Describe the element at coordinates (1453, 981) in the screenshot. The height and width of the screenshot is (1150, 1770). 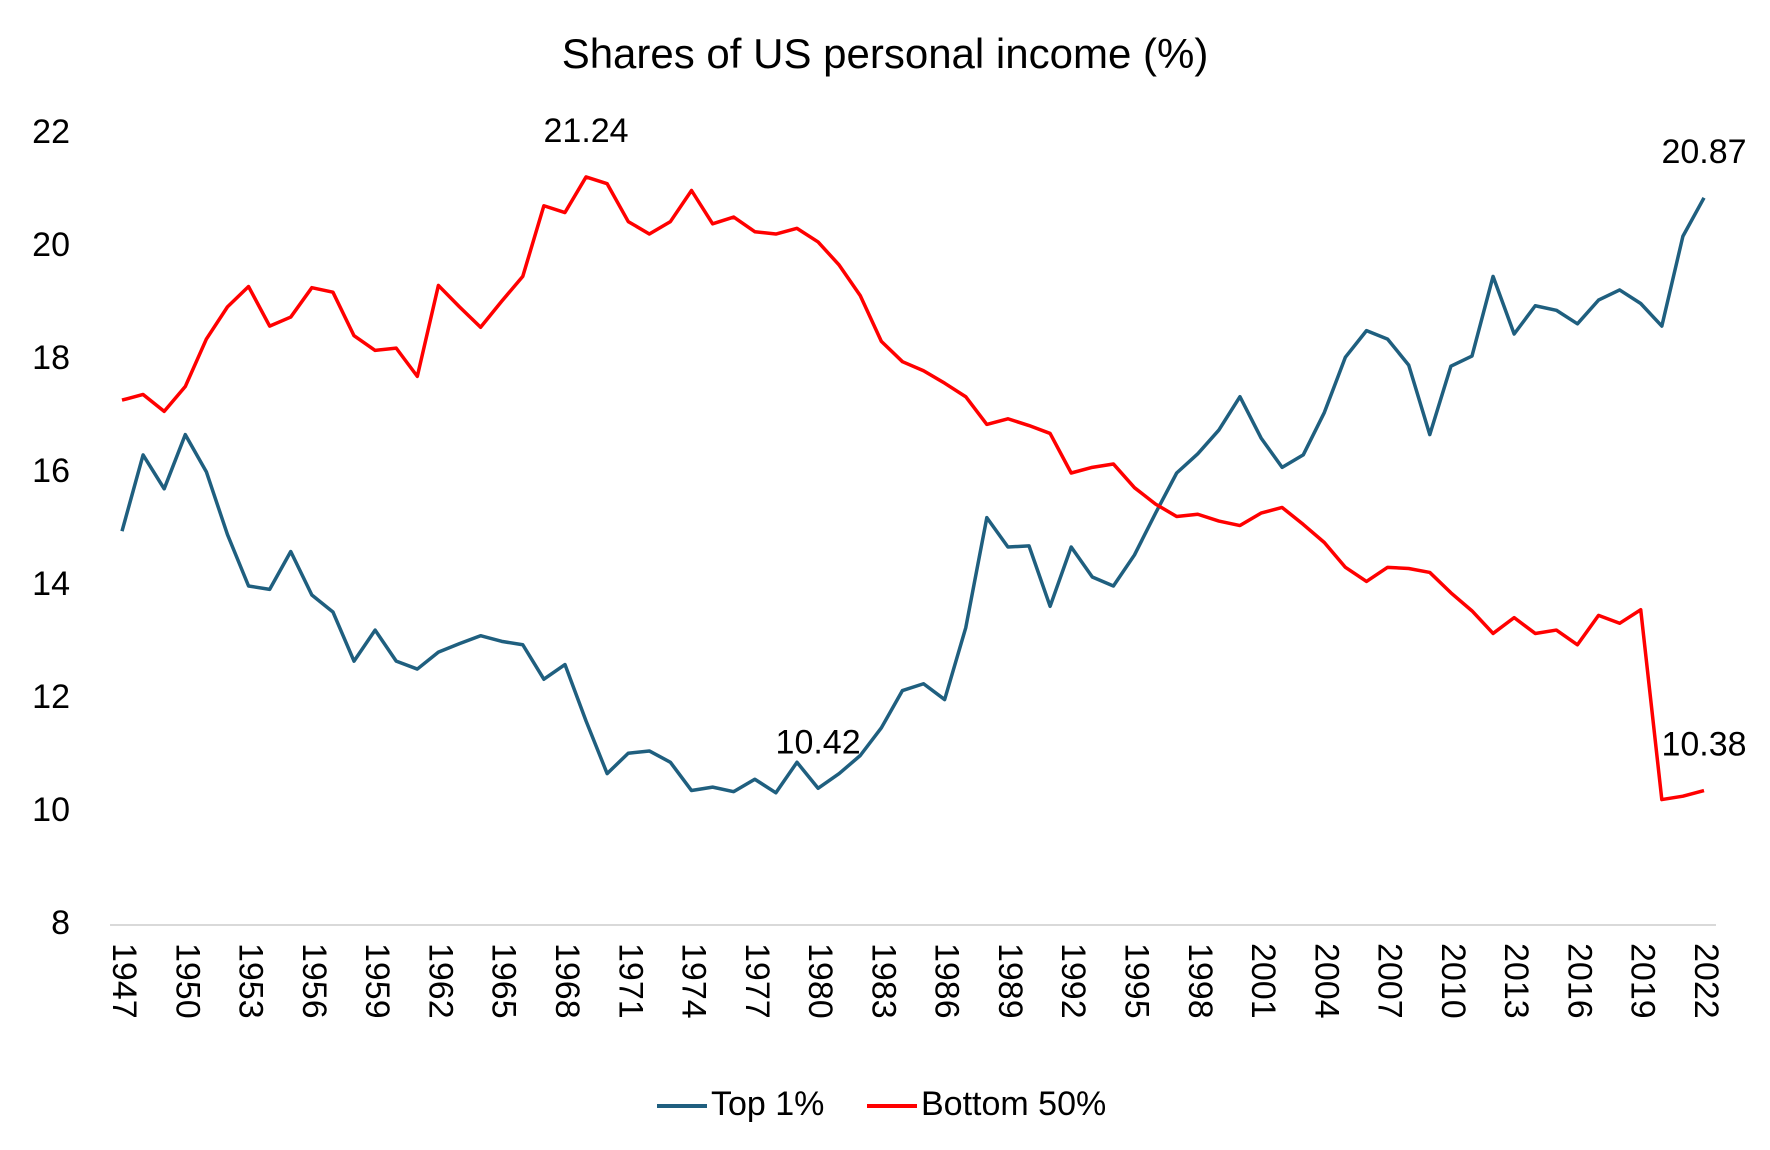
I see `x-tick-label: 2010` at that location.